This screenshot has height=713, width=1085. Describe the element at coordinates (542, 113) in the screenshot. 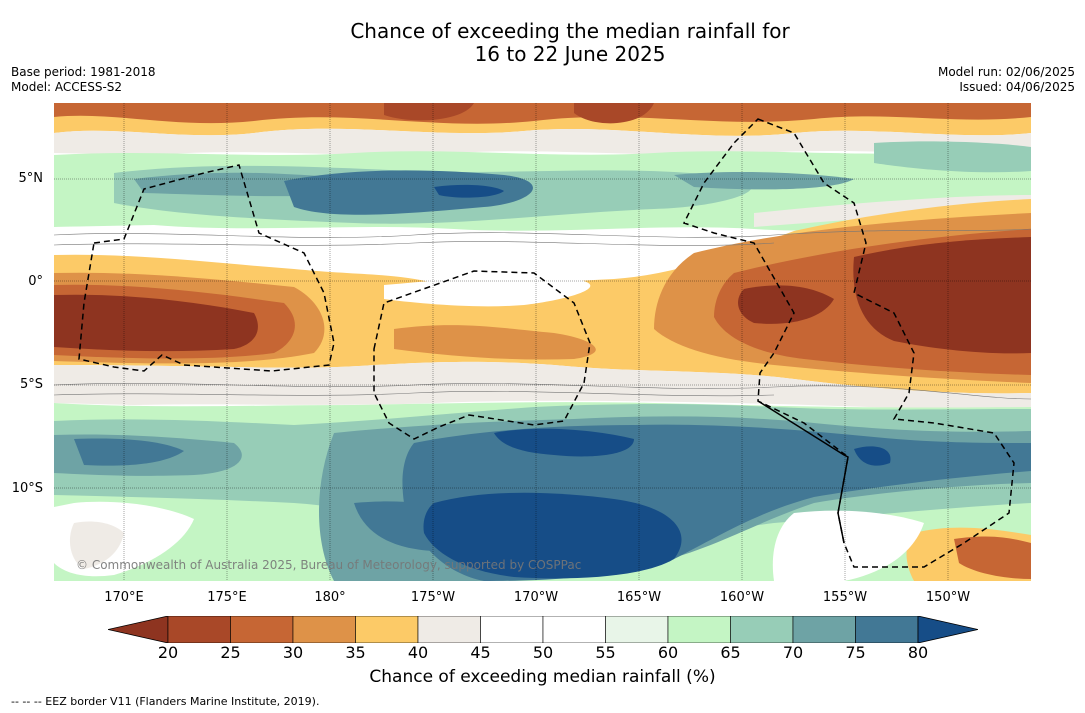

I see `rain-band-north-dry-core` at that location.